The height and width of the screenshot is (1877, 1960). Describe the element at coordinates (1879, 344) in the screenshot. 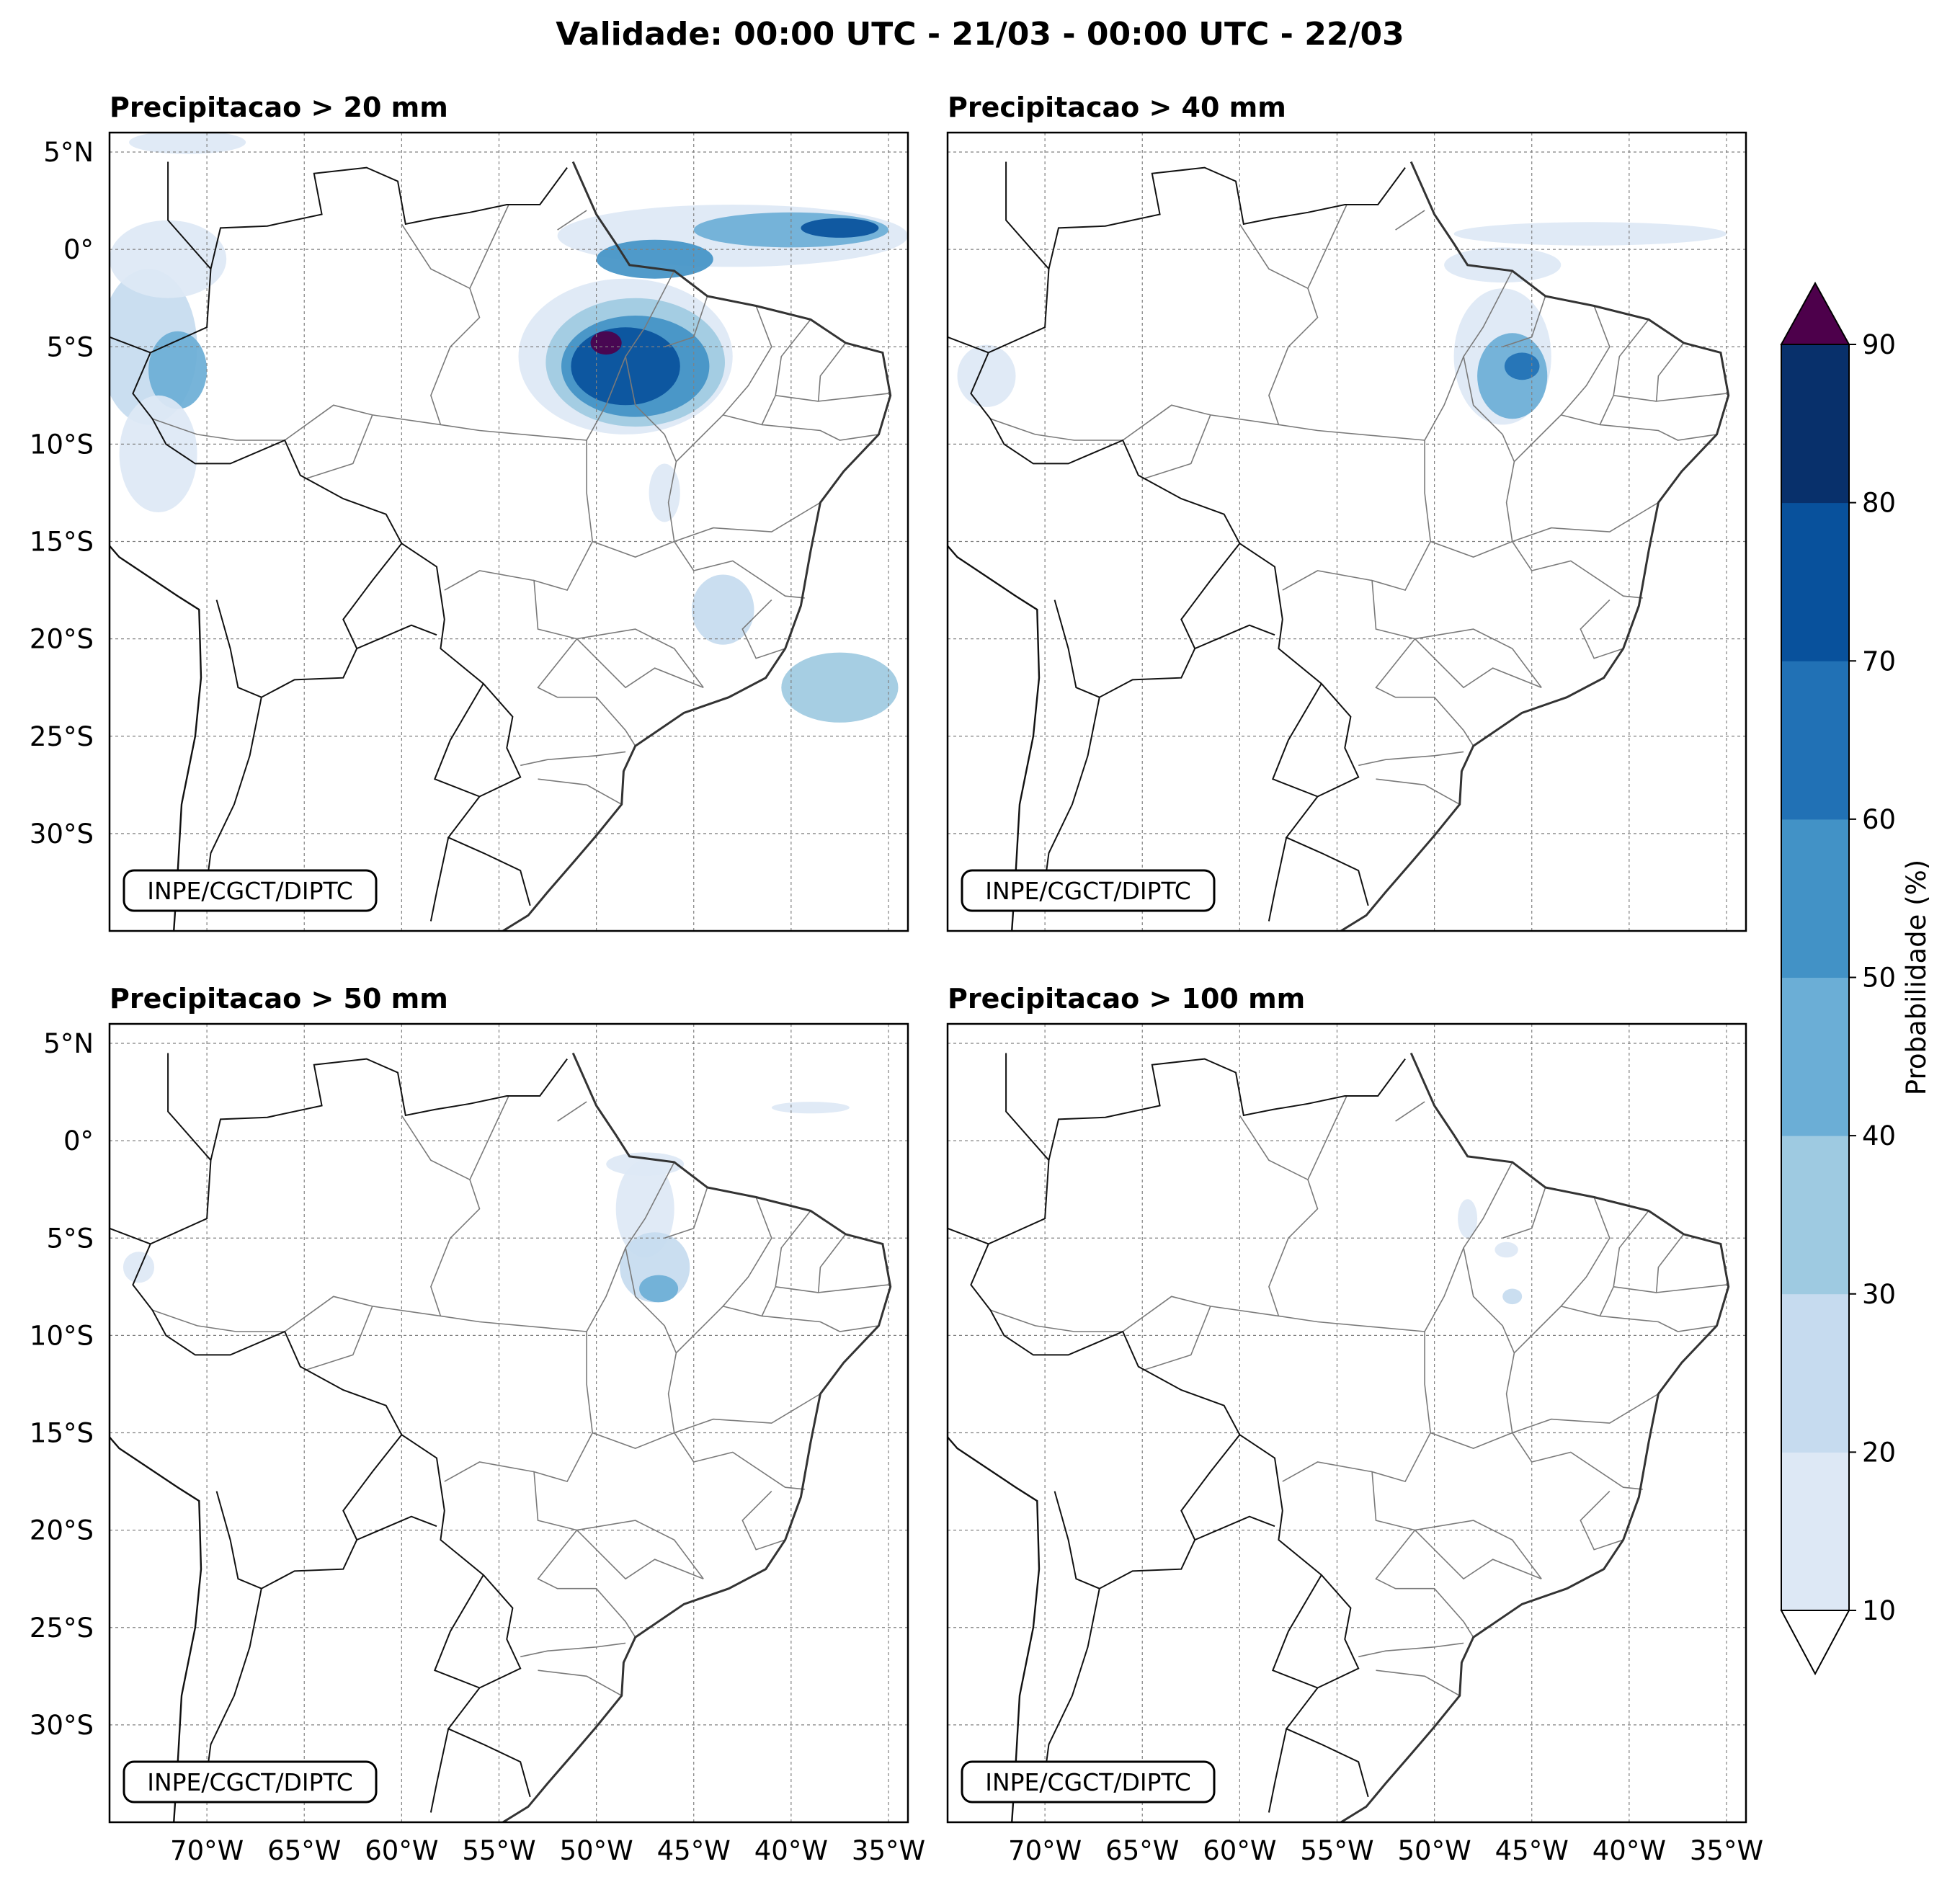

I see `colorbar-tick-label: 90` at that location.